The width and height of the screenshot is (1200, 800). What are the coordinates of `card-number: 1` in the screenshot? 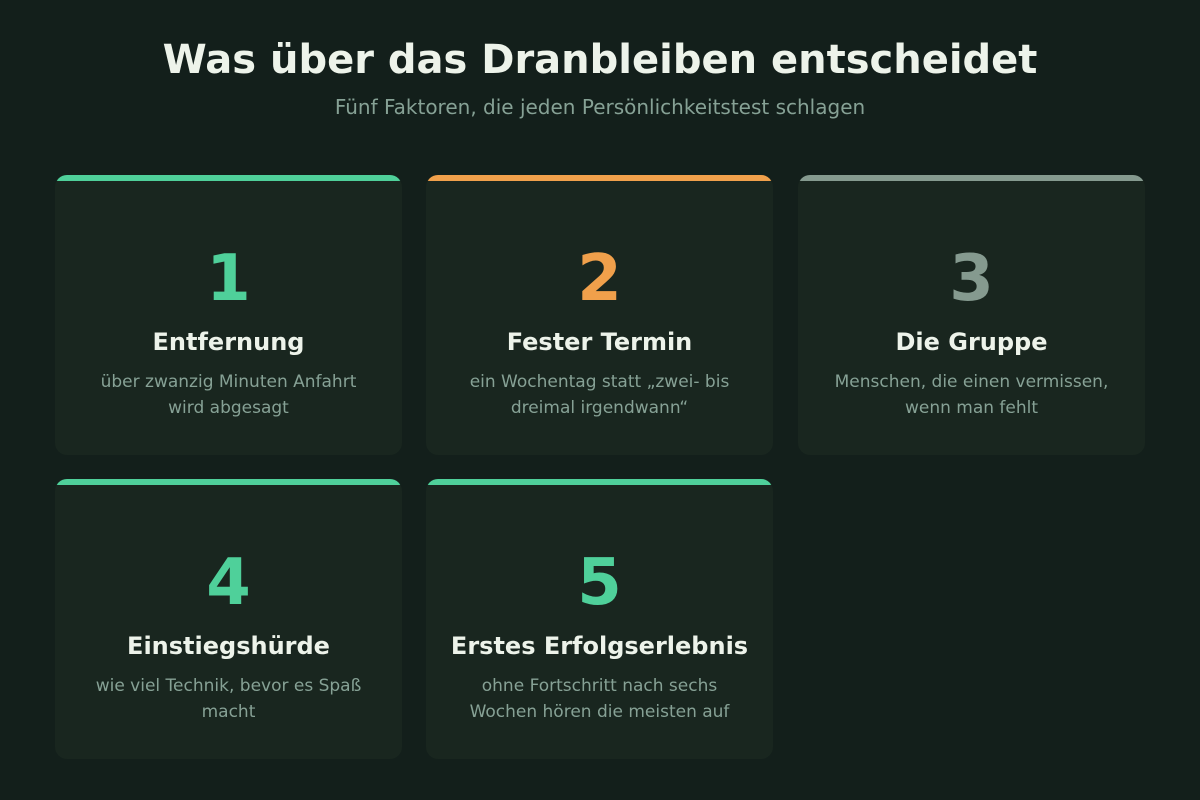 It's located at (228, 279).